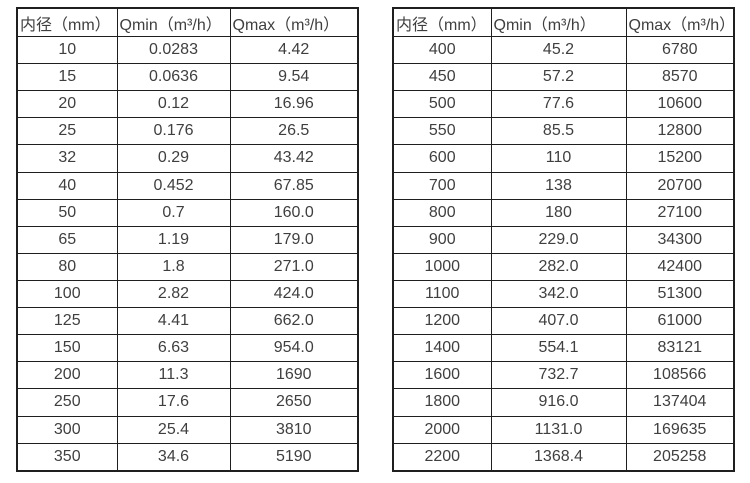 Image resolution: width=750 pixels, height=483 pixels. I want to click on diameter-cell: 1600, so click(442, 375).